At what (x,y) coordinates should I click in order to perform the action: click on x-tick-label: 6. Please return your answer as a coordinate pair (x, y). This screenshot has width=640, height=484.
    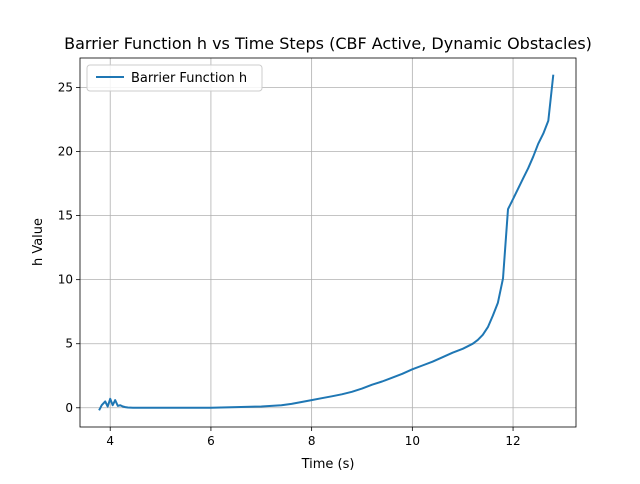
    Looking at the image, I should click on (211, 441).